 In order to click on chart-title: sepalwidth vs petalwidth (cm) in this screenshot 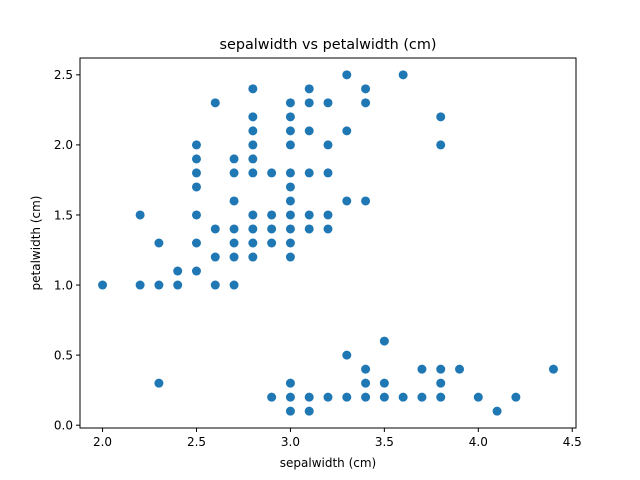, I will do `click(328, 45)`.